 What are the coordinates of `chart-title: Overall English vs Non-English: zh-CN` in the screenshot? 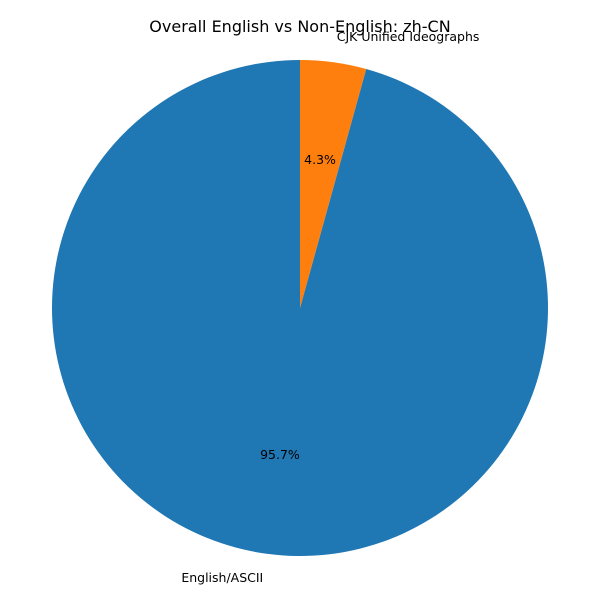 It's located at (299, 26).